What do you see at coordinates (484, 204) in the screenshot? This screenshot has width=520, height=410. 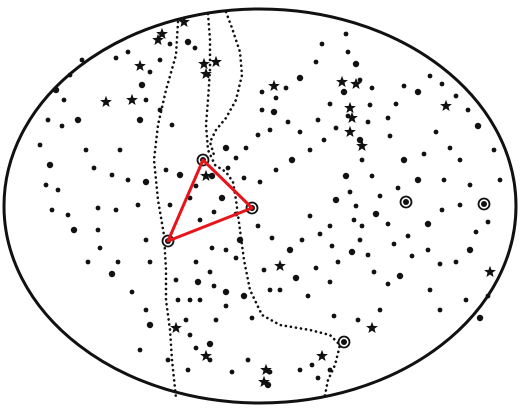 I see `ringed-star-icon` at bounding box center [484, 204].